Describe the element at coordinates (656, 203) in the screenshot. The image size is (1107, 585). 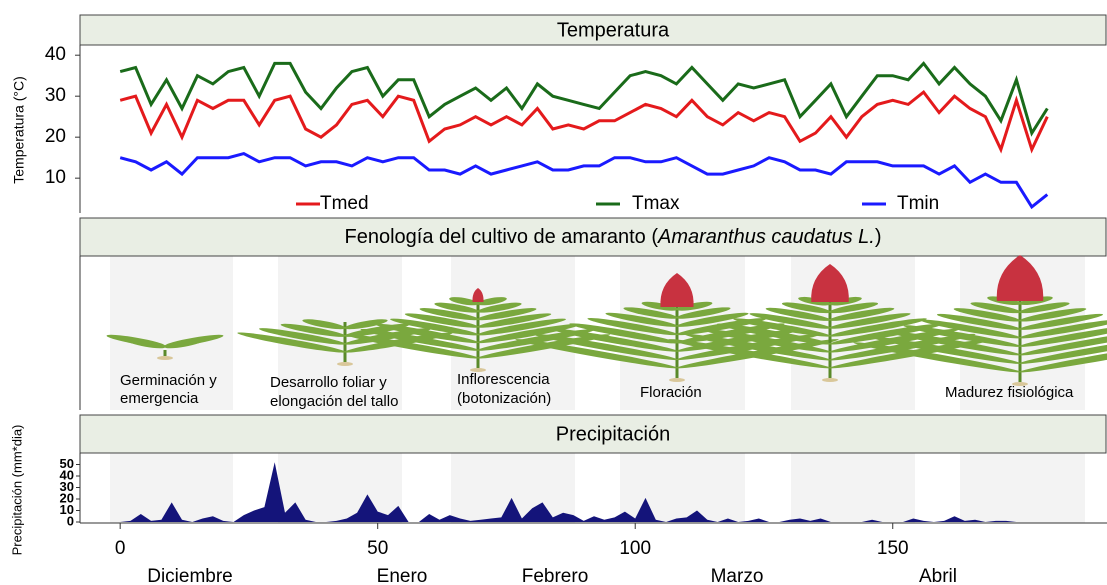
I see `legend-label: Tmax` at that location.